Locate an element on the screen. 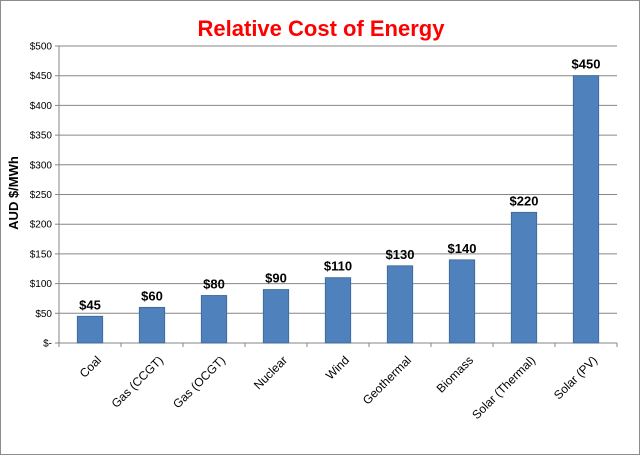  x-category-label-2: Gas (OCGT) is located at coordinates (199, 382).